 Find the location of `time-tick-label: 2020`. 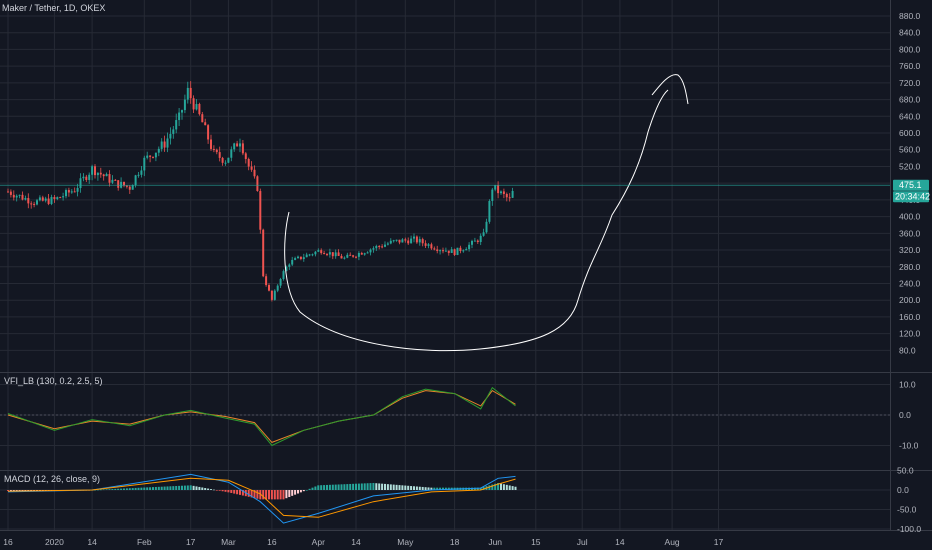

time-tick-label: 2020 is located at coordinates (54, 542).